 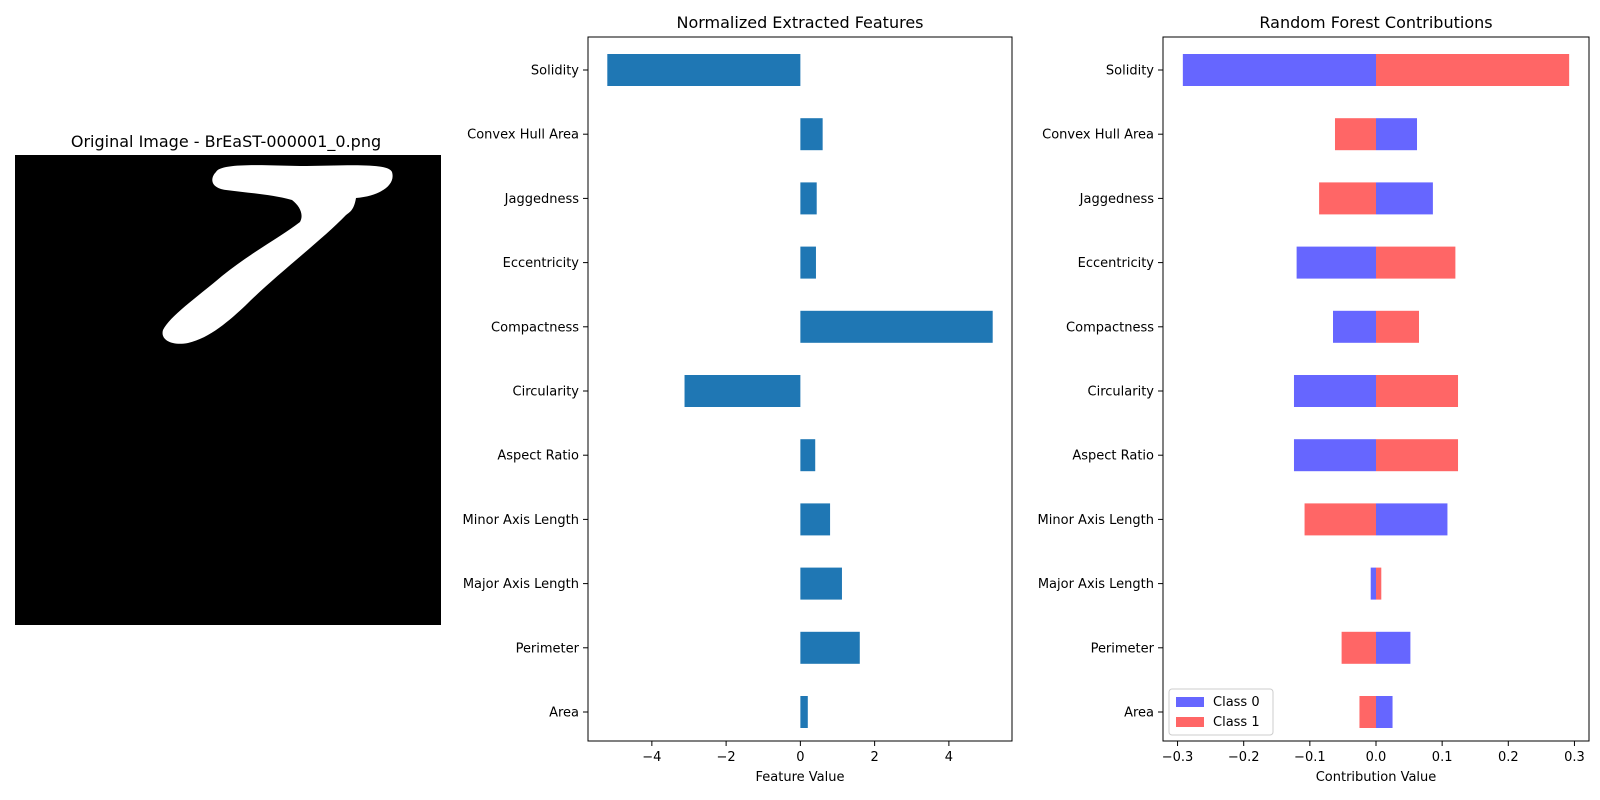 I want to click on c2-bar-class-1-jaggedness, so click(x=1347, y=198).